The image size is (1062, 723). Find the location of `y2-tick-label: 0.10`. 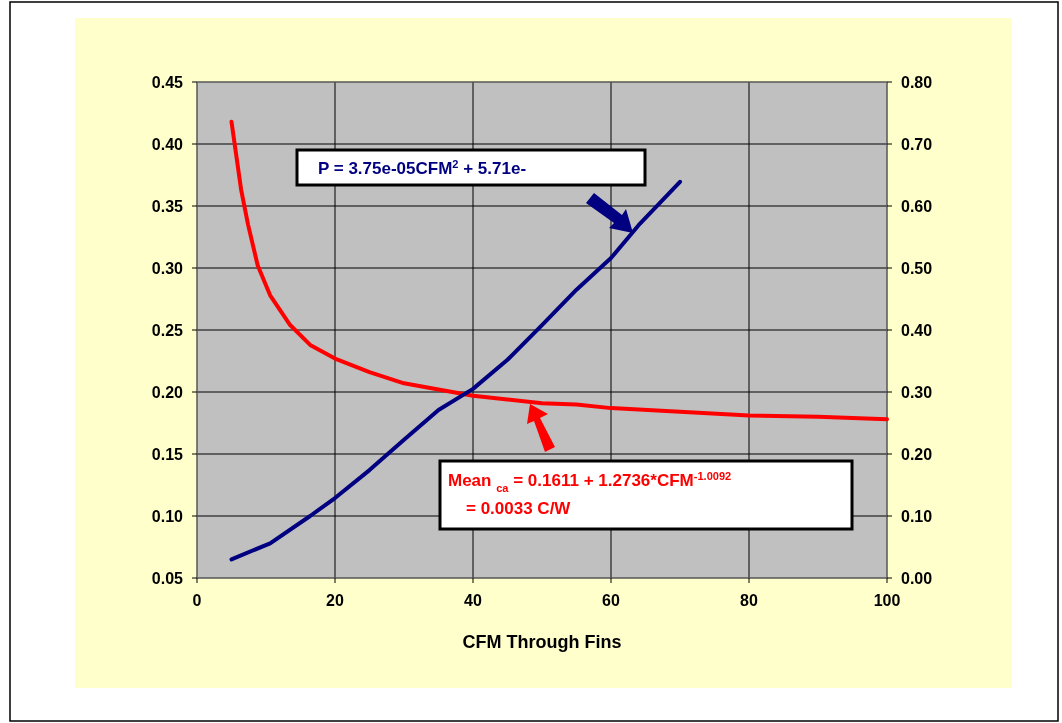

y2-tick-label: 0.10 is located at coordinates (917, 516).